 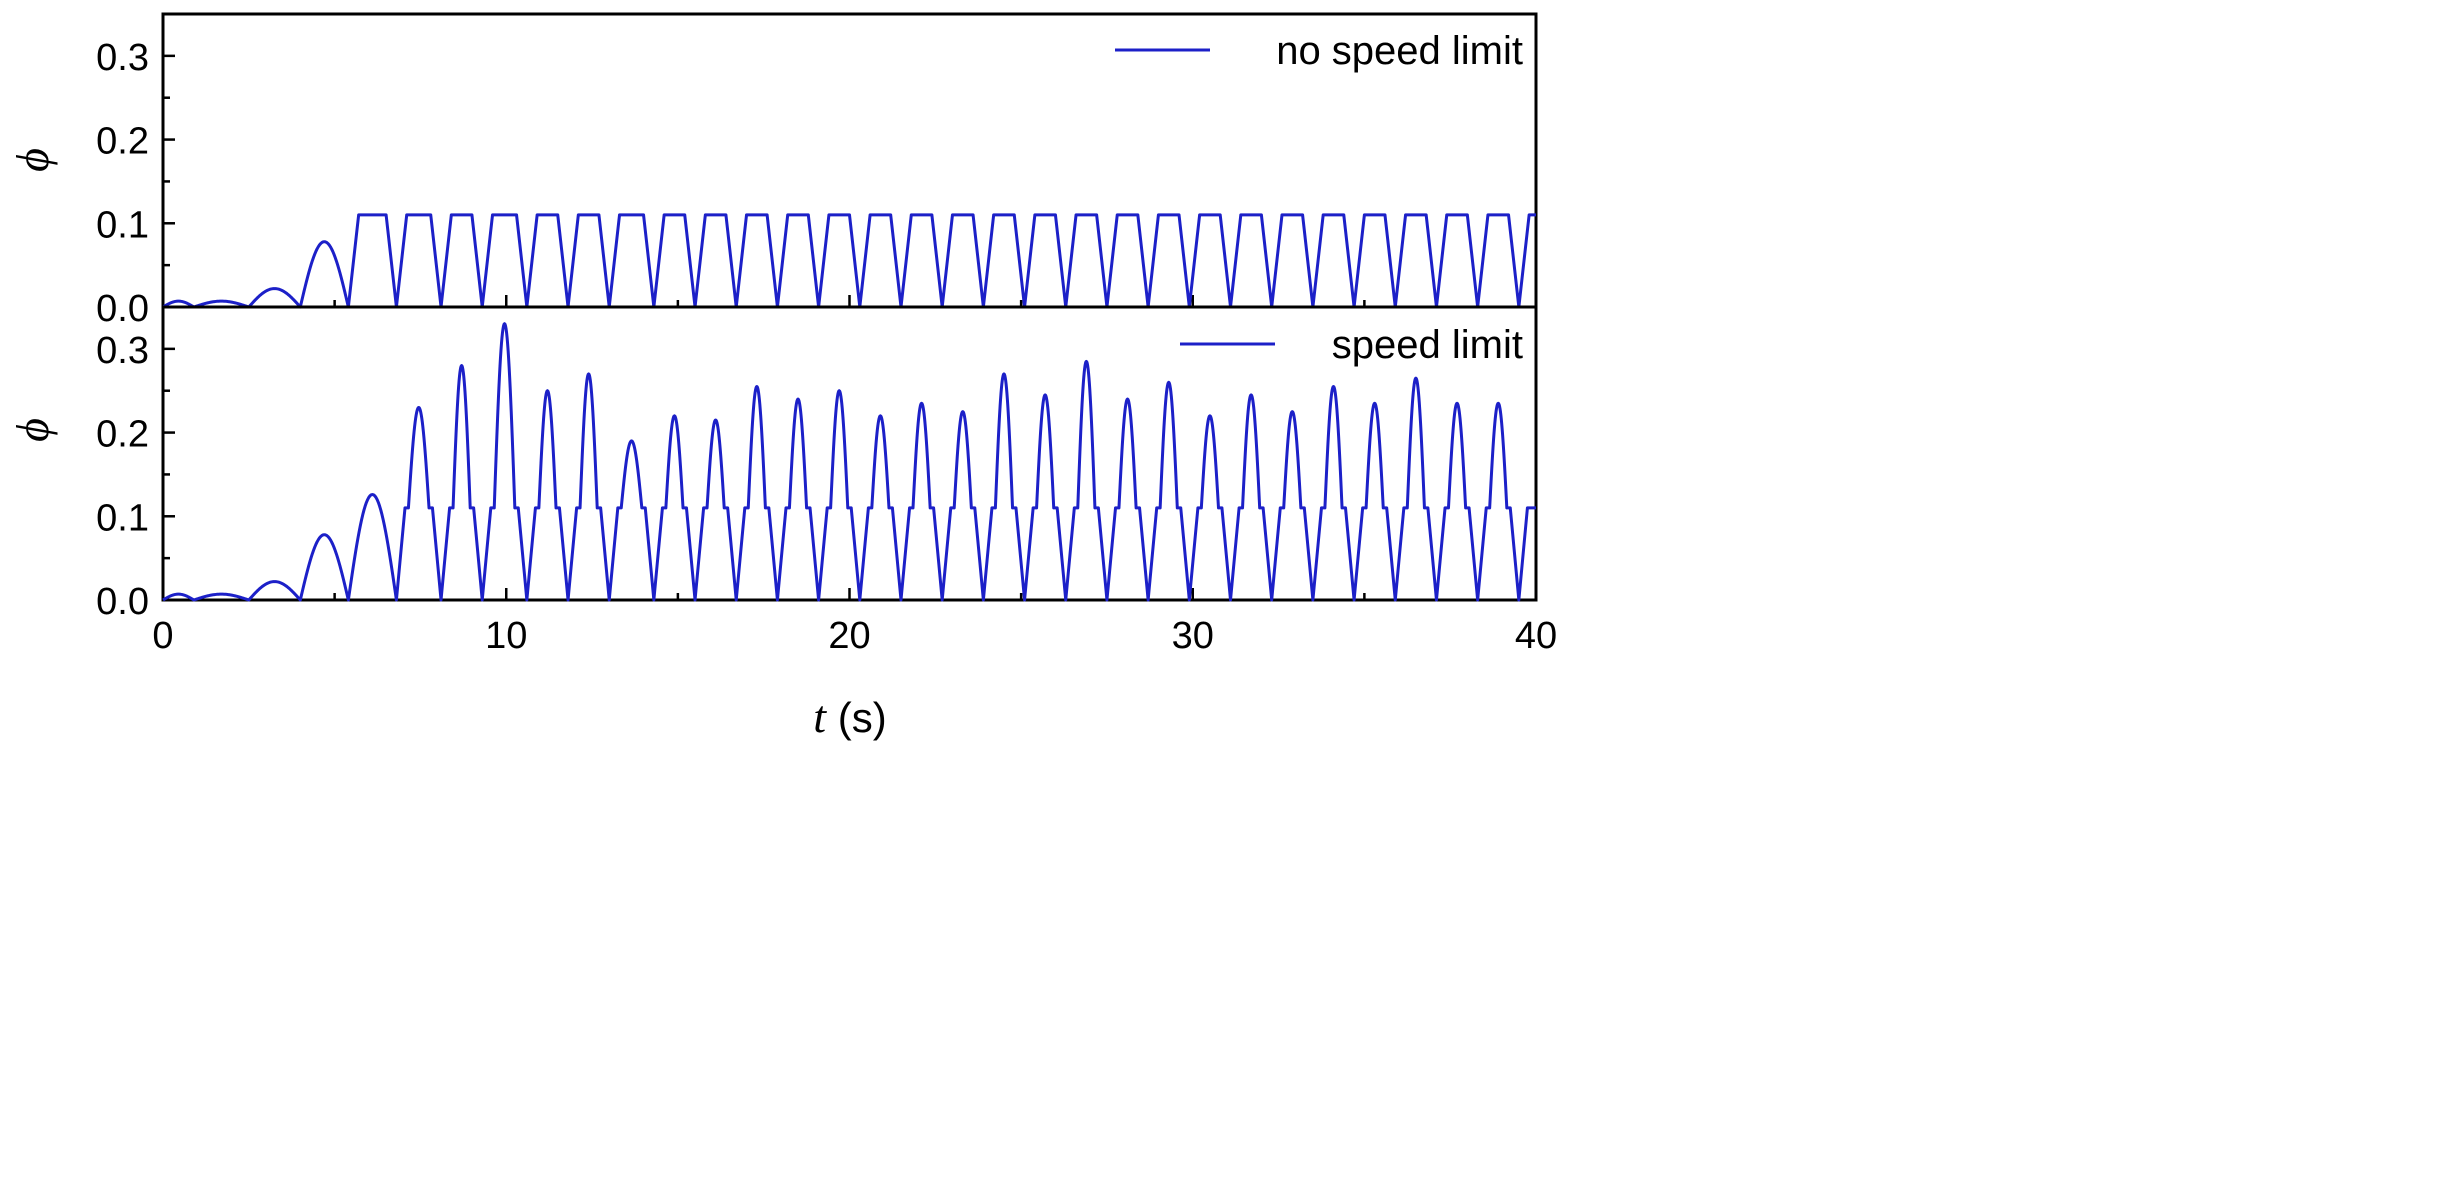 I want to click on bottom-series-line, so click(x=850, y=462).